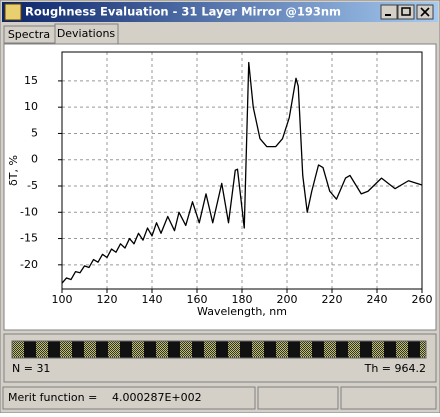 The image size is (440, 417). I want to click on y-tick-label: 5, so click(34, 132).